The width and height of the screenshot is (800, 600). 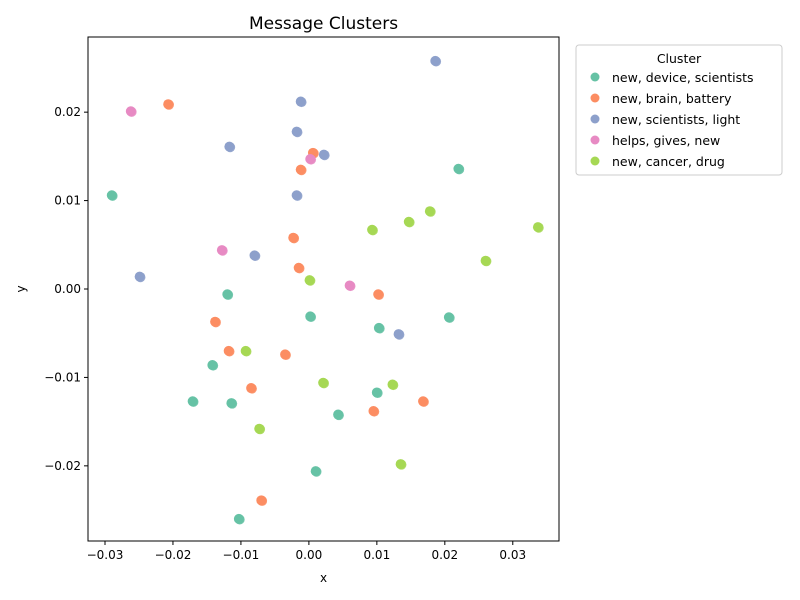 What do you see at coordinates (241, 555) in the screenshot?
I see `x-tick-label: −0.01` at bounding box center [241, 555].